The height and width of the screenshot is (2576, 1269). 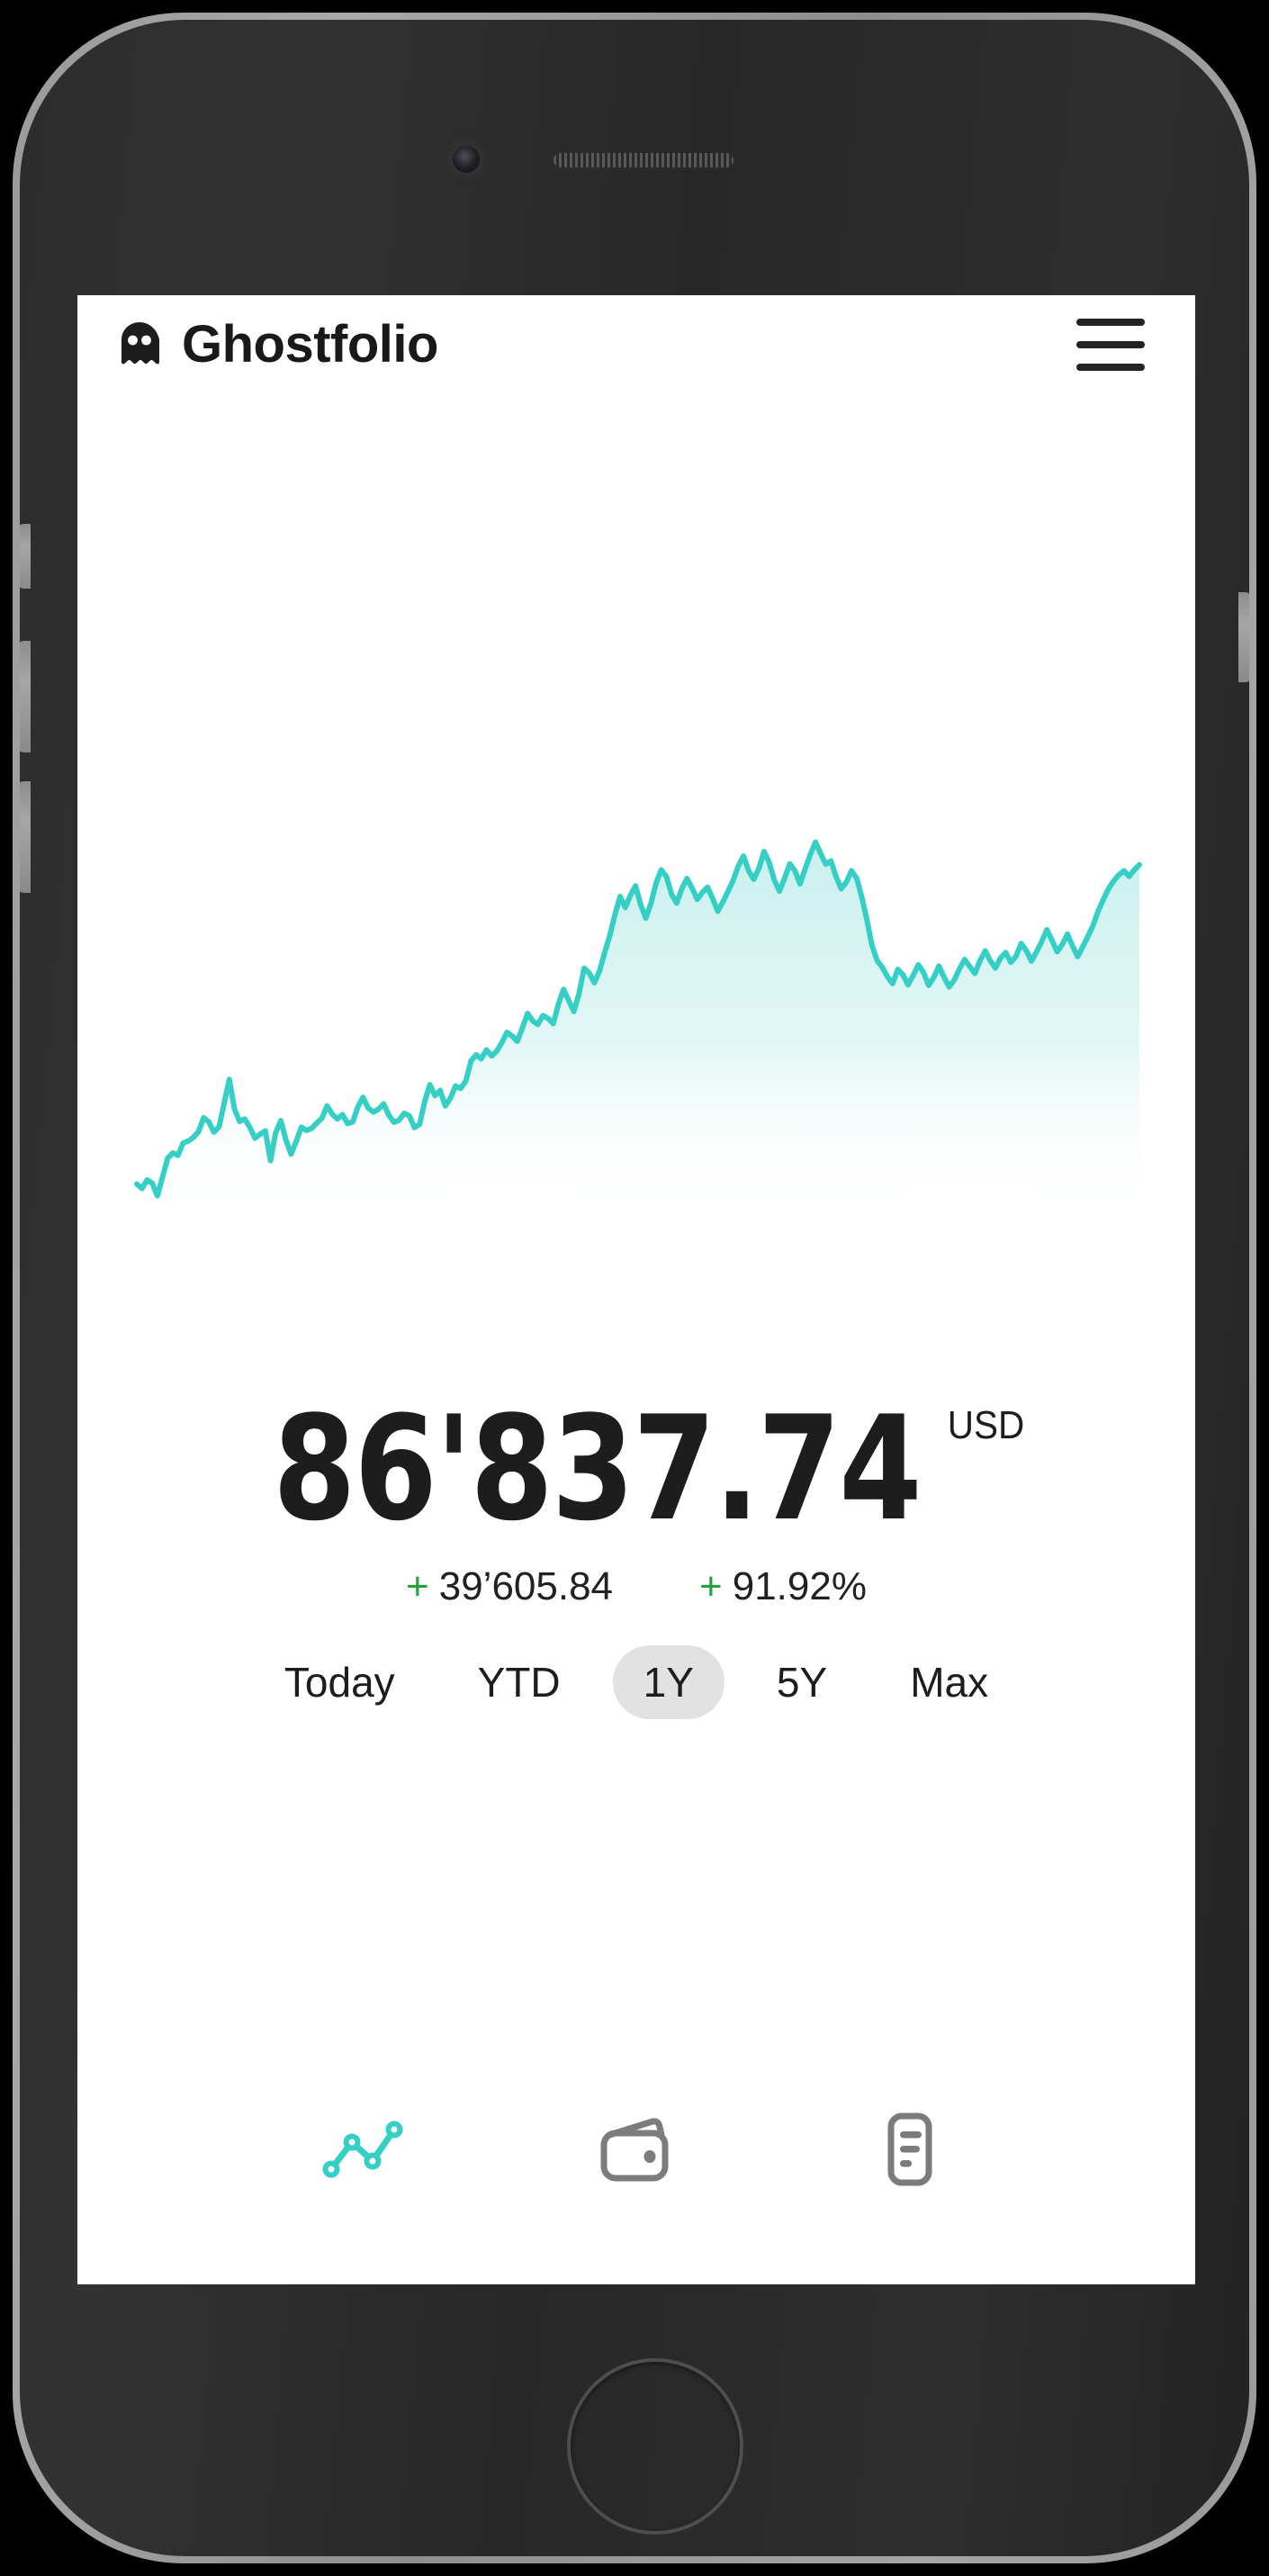 I want to click on volume-down-button, so click(x=26, y=837).